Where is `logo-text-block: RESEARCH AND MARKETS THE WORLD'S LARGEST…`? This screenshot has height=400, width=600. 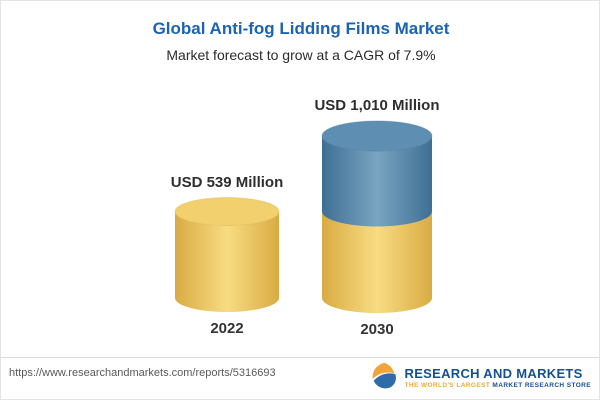
logo-text-block: RESEARCH AND MARKETS THE WORLD'S LARGEST… is located at coordinates (498, 377).